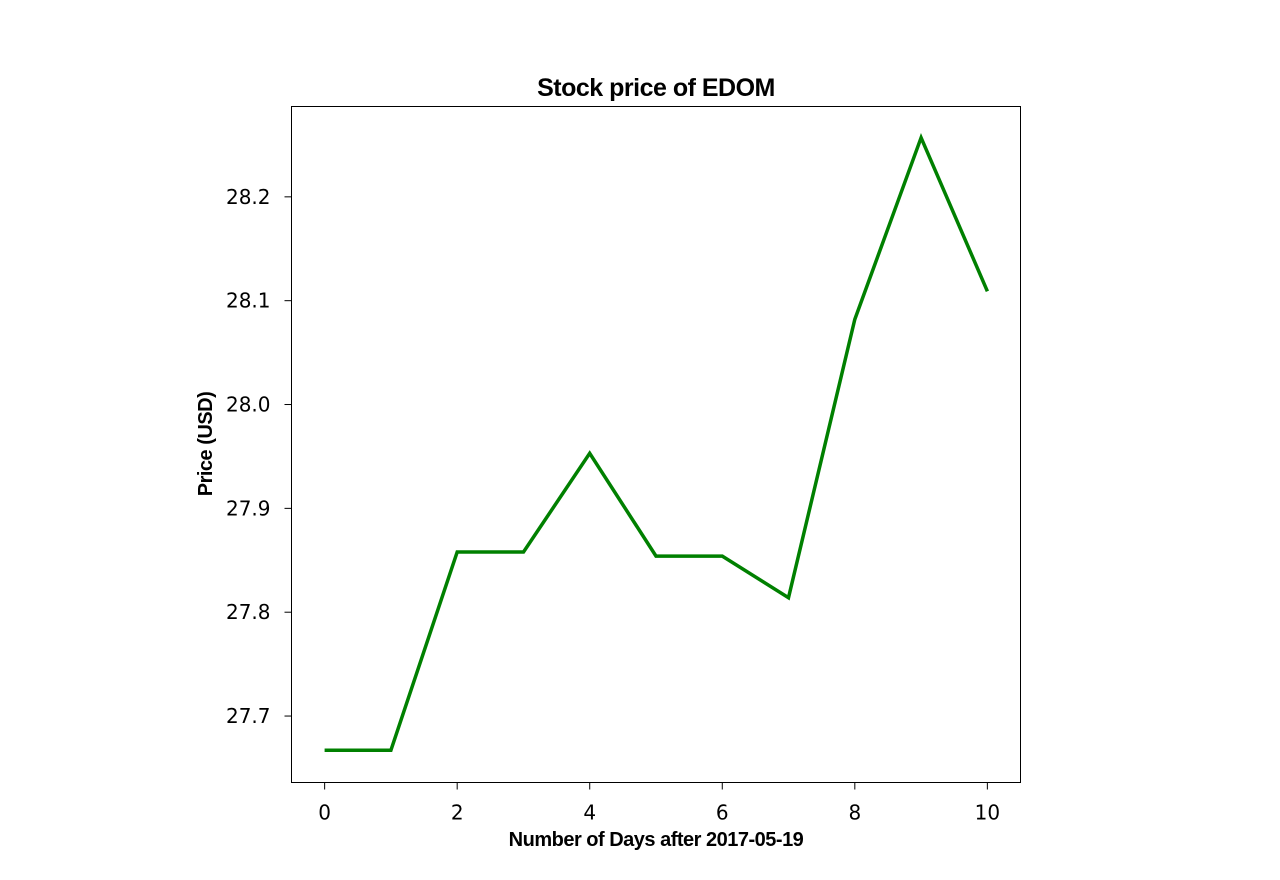 Image resolution: width=1280 pixels, height=880 pixels. I want to click on y-tick-label: 27.8, so click(248, 612).